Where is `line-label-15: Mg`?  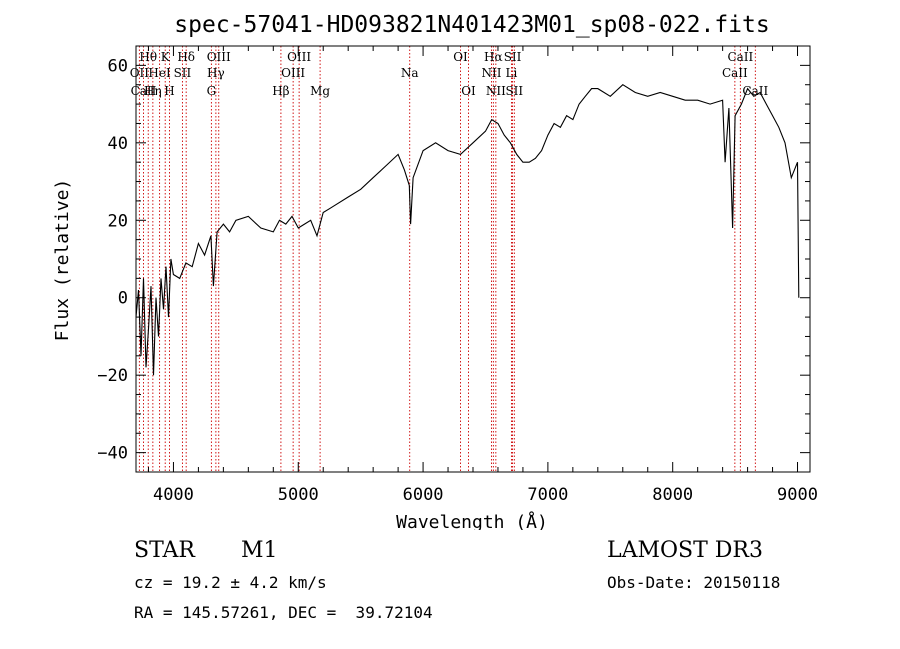
line-label-15: Mg is located at coordinates (320, 91).